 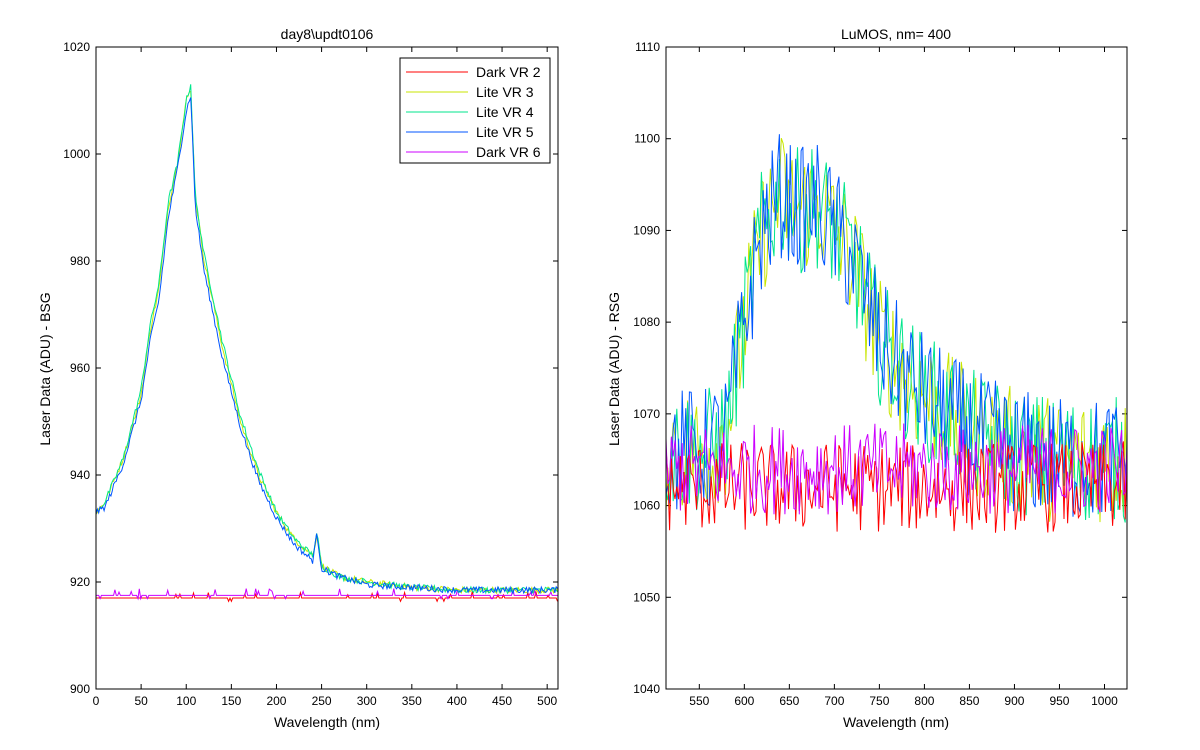 What do you see at coordinates (502, 701) in the screenshot?
I see `x-tick-label: 450` at bounding box center [502, 701].